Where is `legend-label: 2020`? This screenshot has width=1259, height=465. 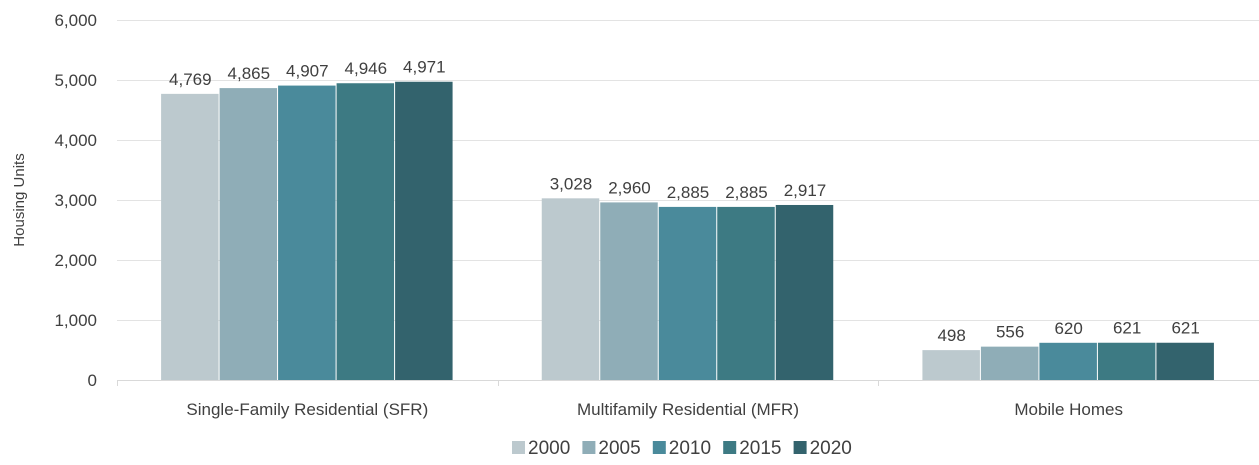 legend-label: 2020 is located at coordinates (831, 448).